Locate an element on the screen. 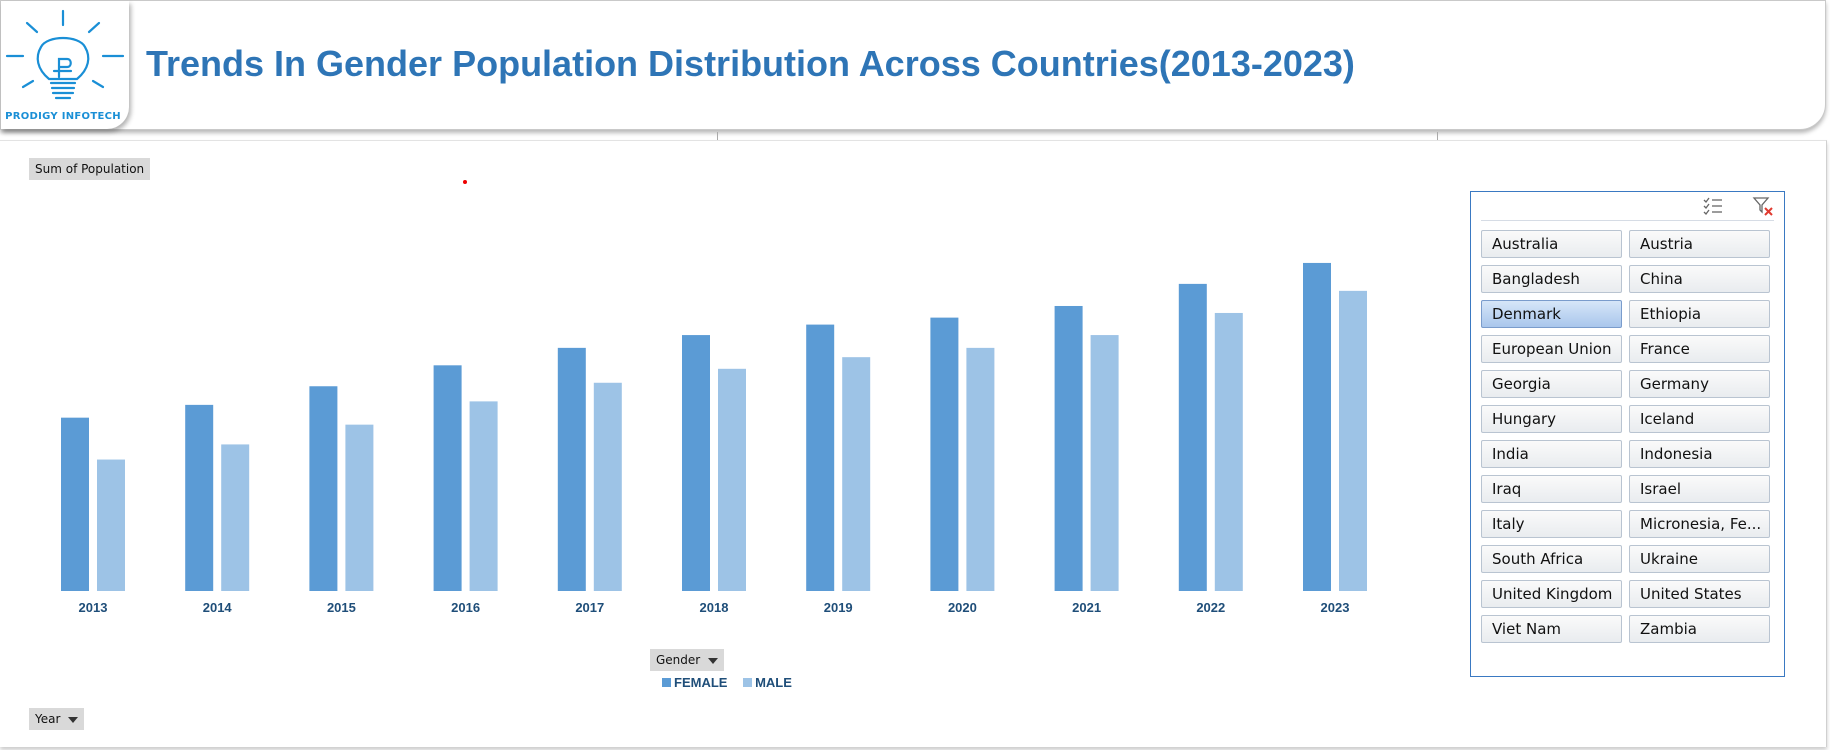 This screenshot has height=750, width=1830. bar-male-2015 is located at coordinates (359, 507).